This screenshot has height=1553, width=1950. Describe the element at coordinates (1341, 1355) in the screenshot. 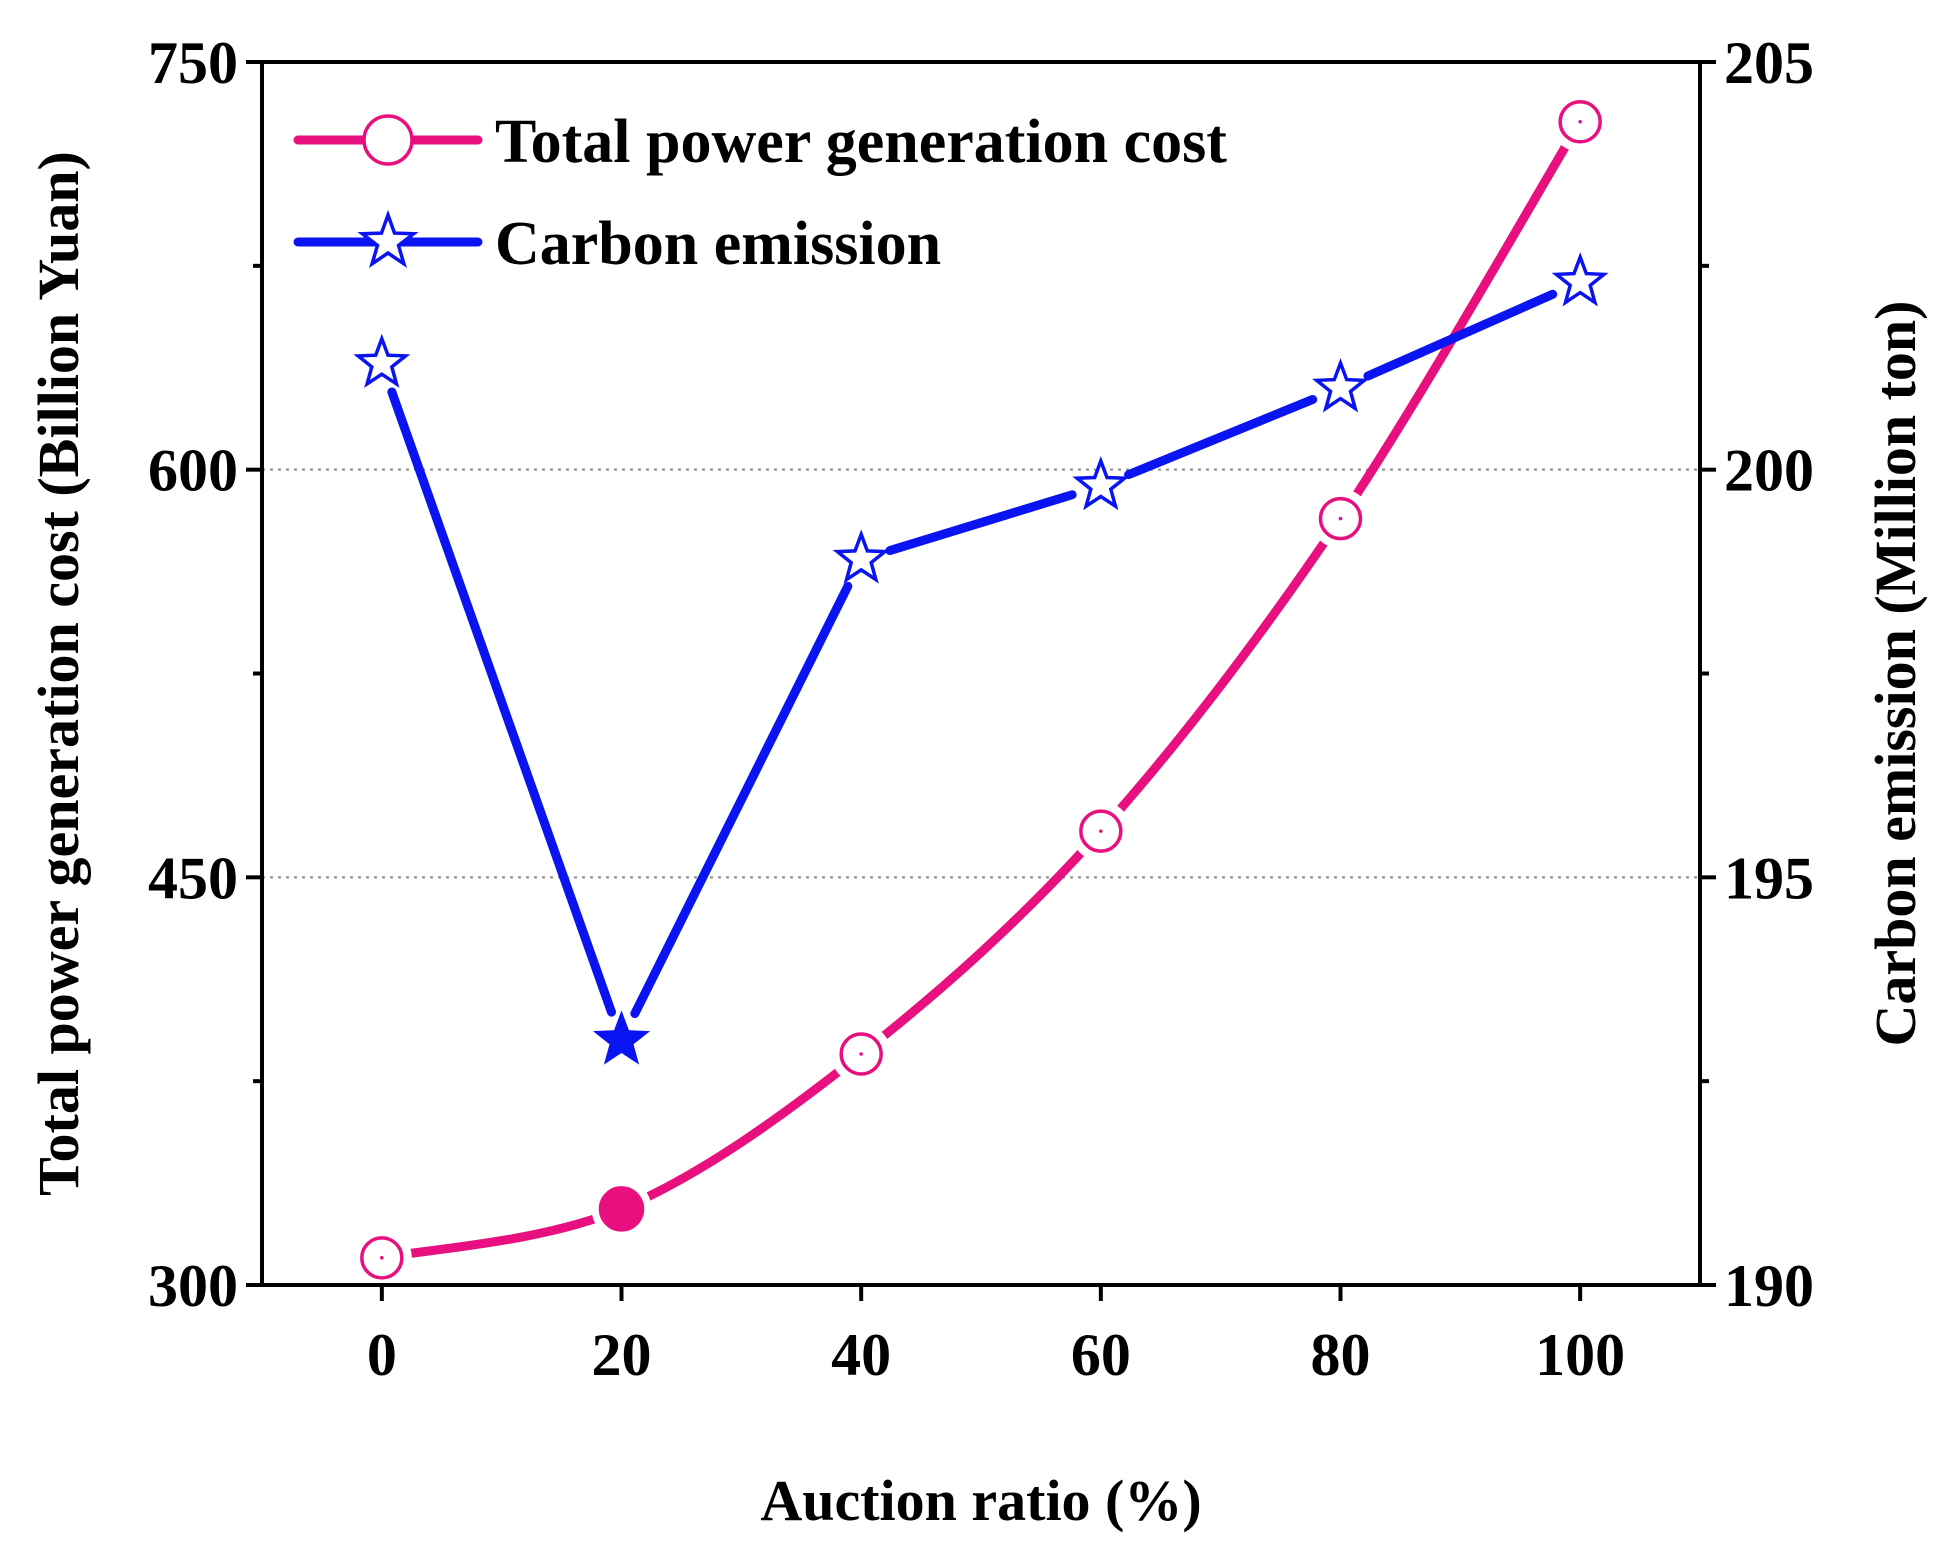

I see `x-tick-label-4: 80` at that location.